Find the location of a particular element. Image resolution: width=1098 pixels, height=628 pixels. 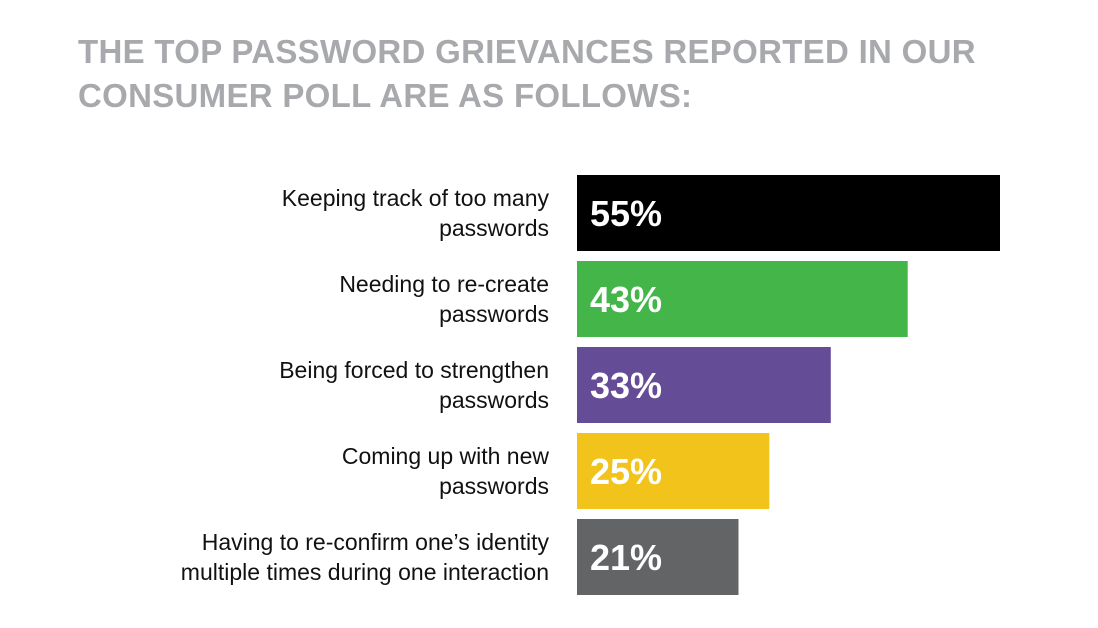

bar-value-label-4: 25% is located at coordinates (626, 471).